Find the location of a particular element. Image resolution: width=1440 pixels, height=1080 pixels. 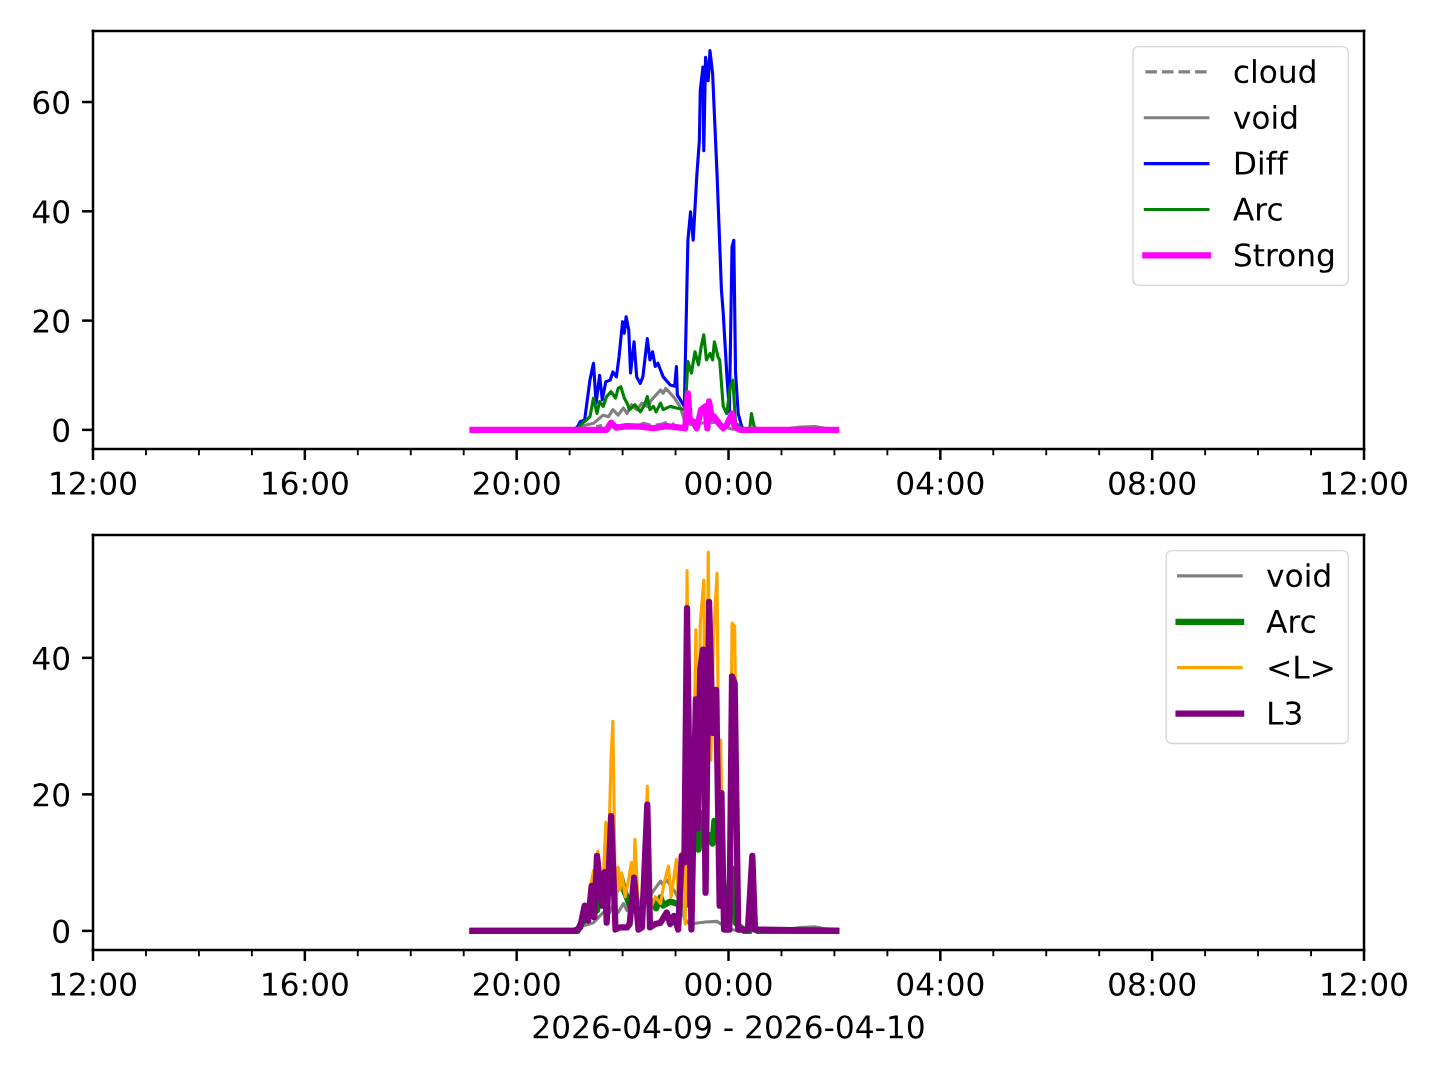

legend-label: <L> is located at coordinates (1301, 667).